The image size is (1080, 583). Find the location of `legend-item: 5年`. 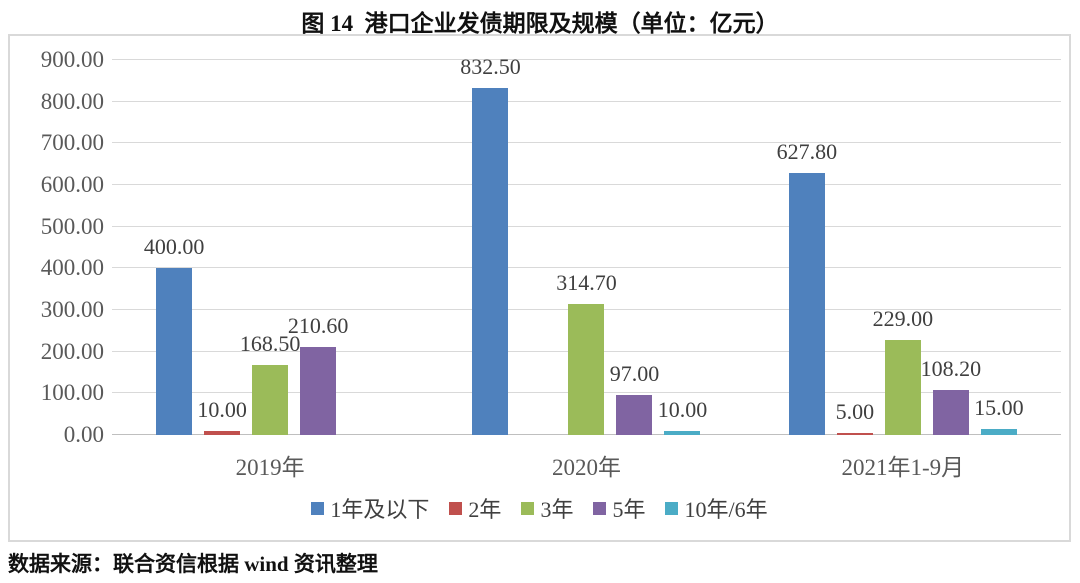

legend-item: 5年 is located at coordinates (619, 508).